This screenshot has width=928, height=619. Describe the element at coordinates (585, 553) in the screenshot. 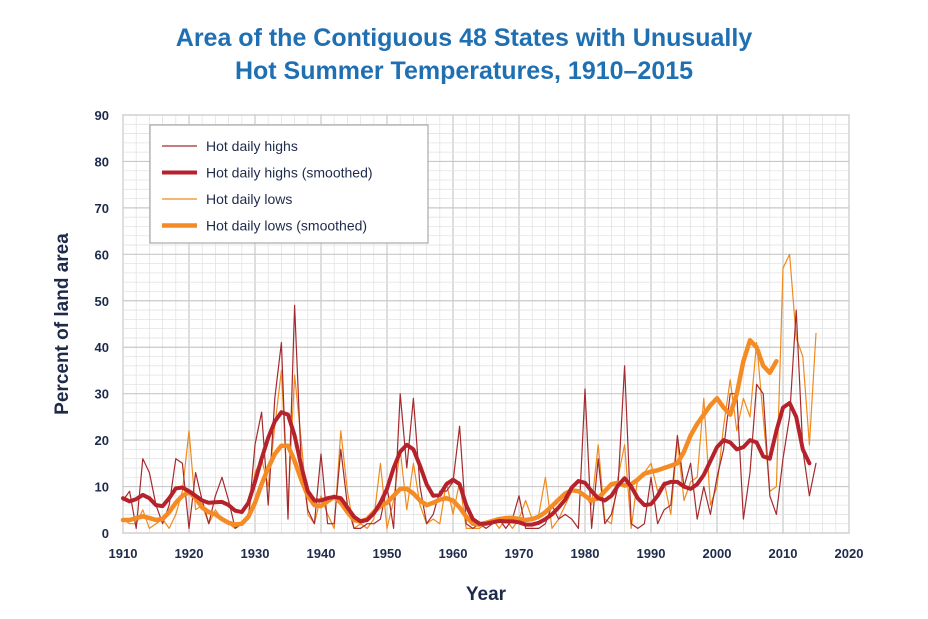

I see `x-tick-label: 1980` at that location.